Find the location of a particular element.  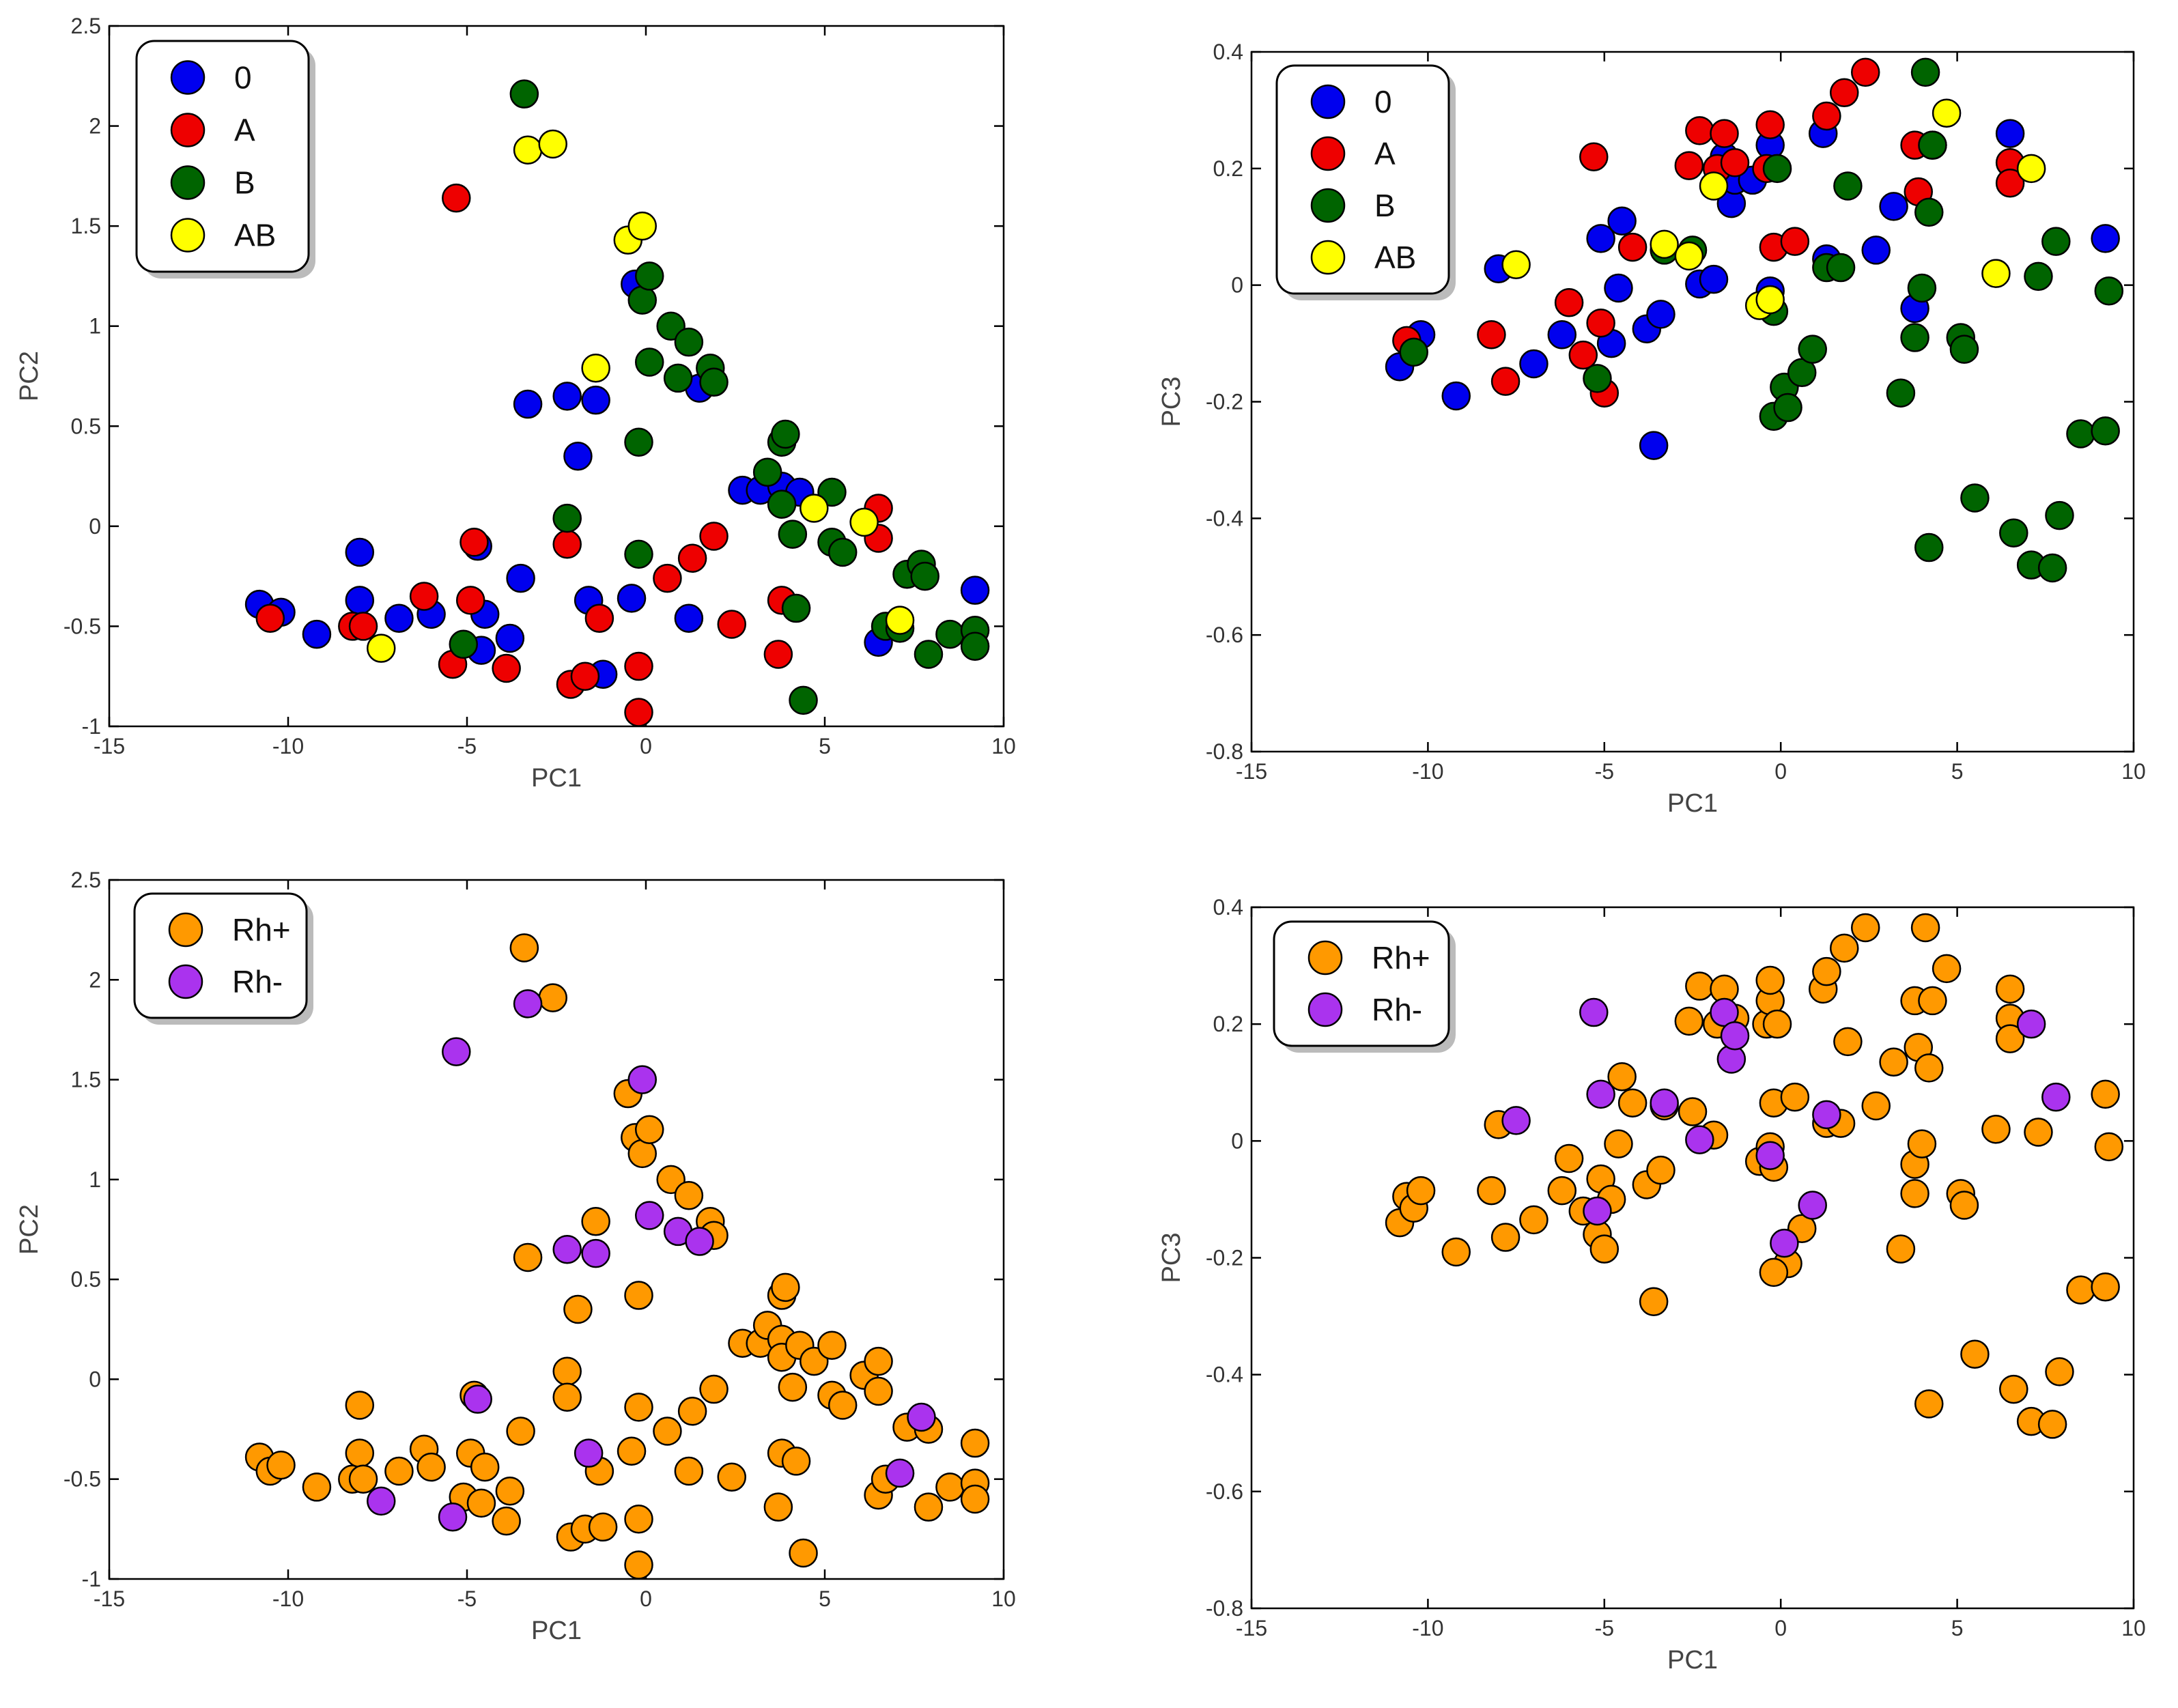

x-tick-label: 10 is located at coordinates (2133, 771).